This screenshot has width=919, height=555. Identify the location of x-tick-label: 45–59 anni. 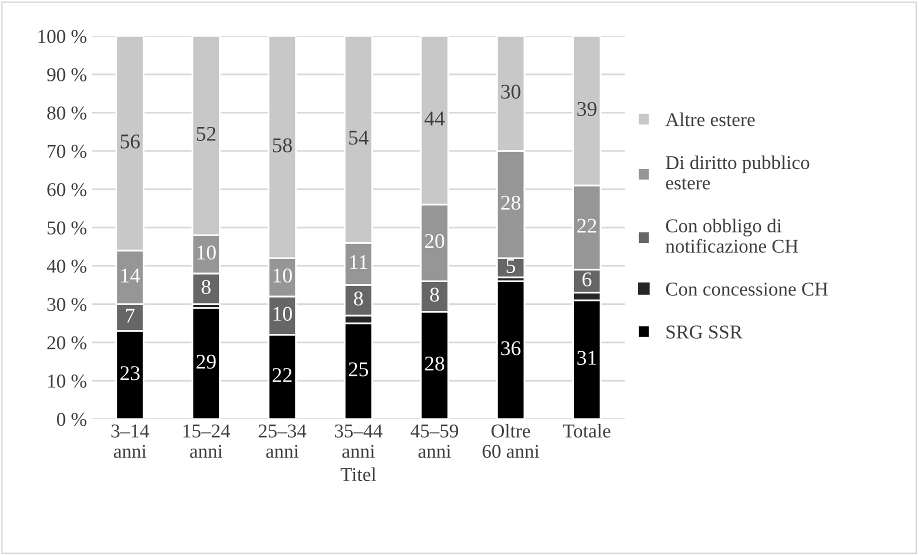
(434, 441).